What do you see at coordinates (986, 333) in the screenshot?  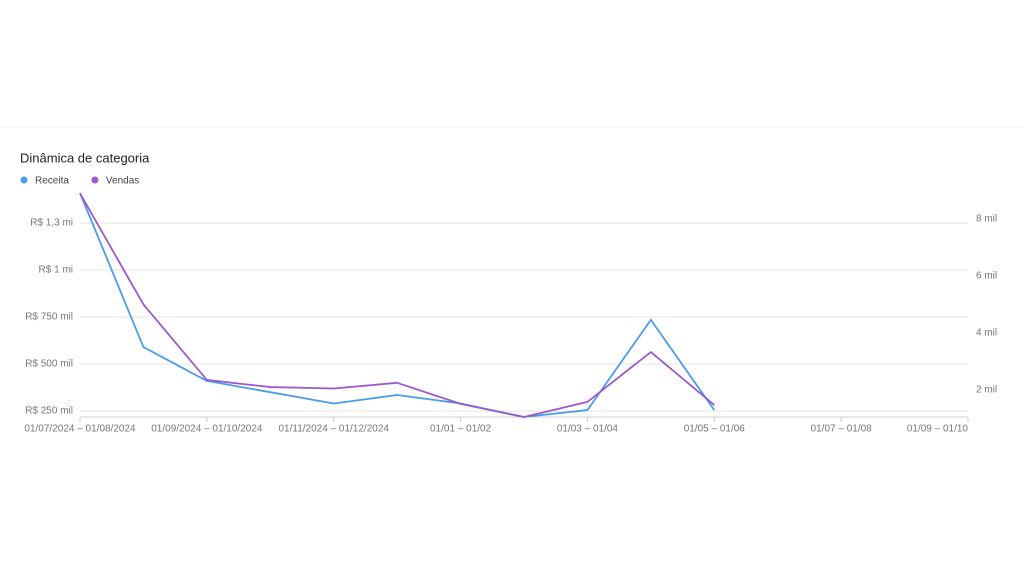 I see `y2-tick-label: 4 mil` at bounding box center [986, 333].